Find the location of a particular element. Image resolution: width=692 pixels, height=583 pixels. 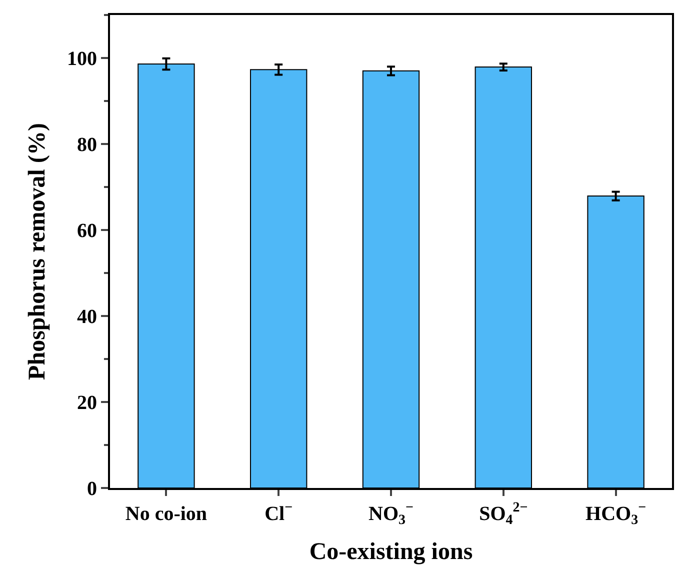

y-tick-label: 60 is located at coordinates (87, 231).